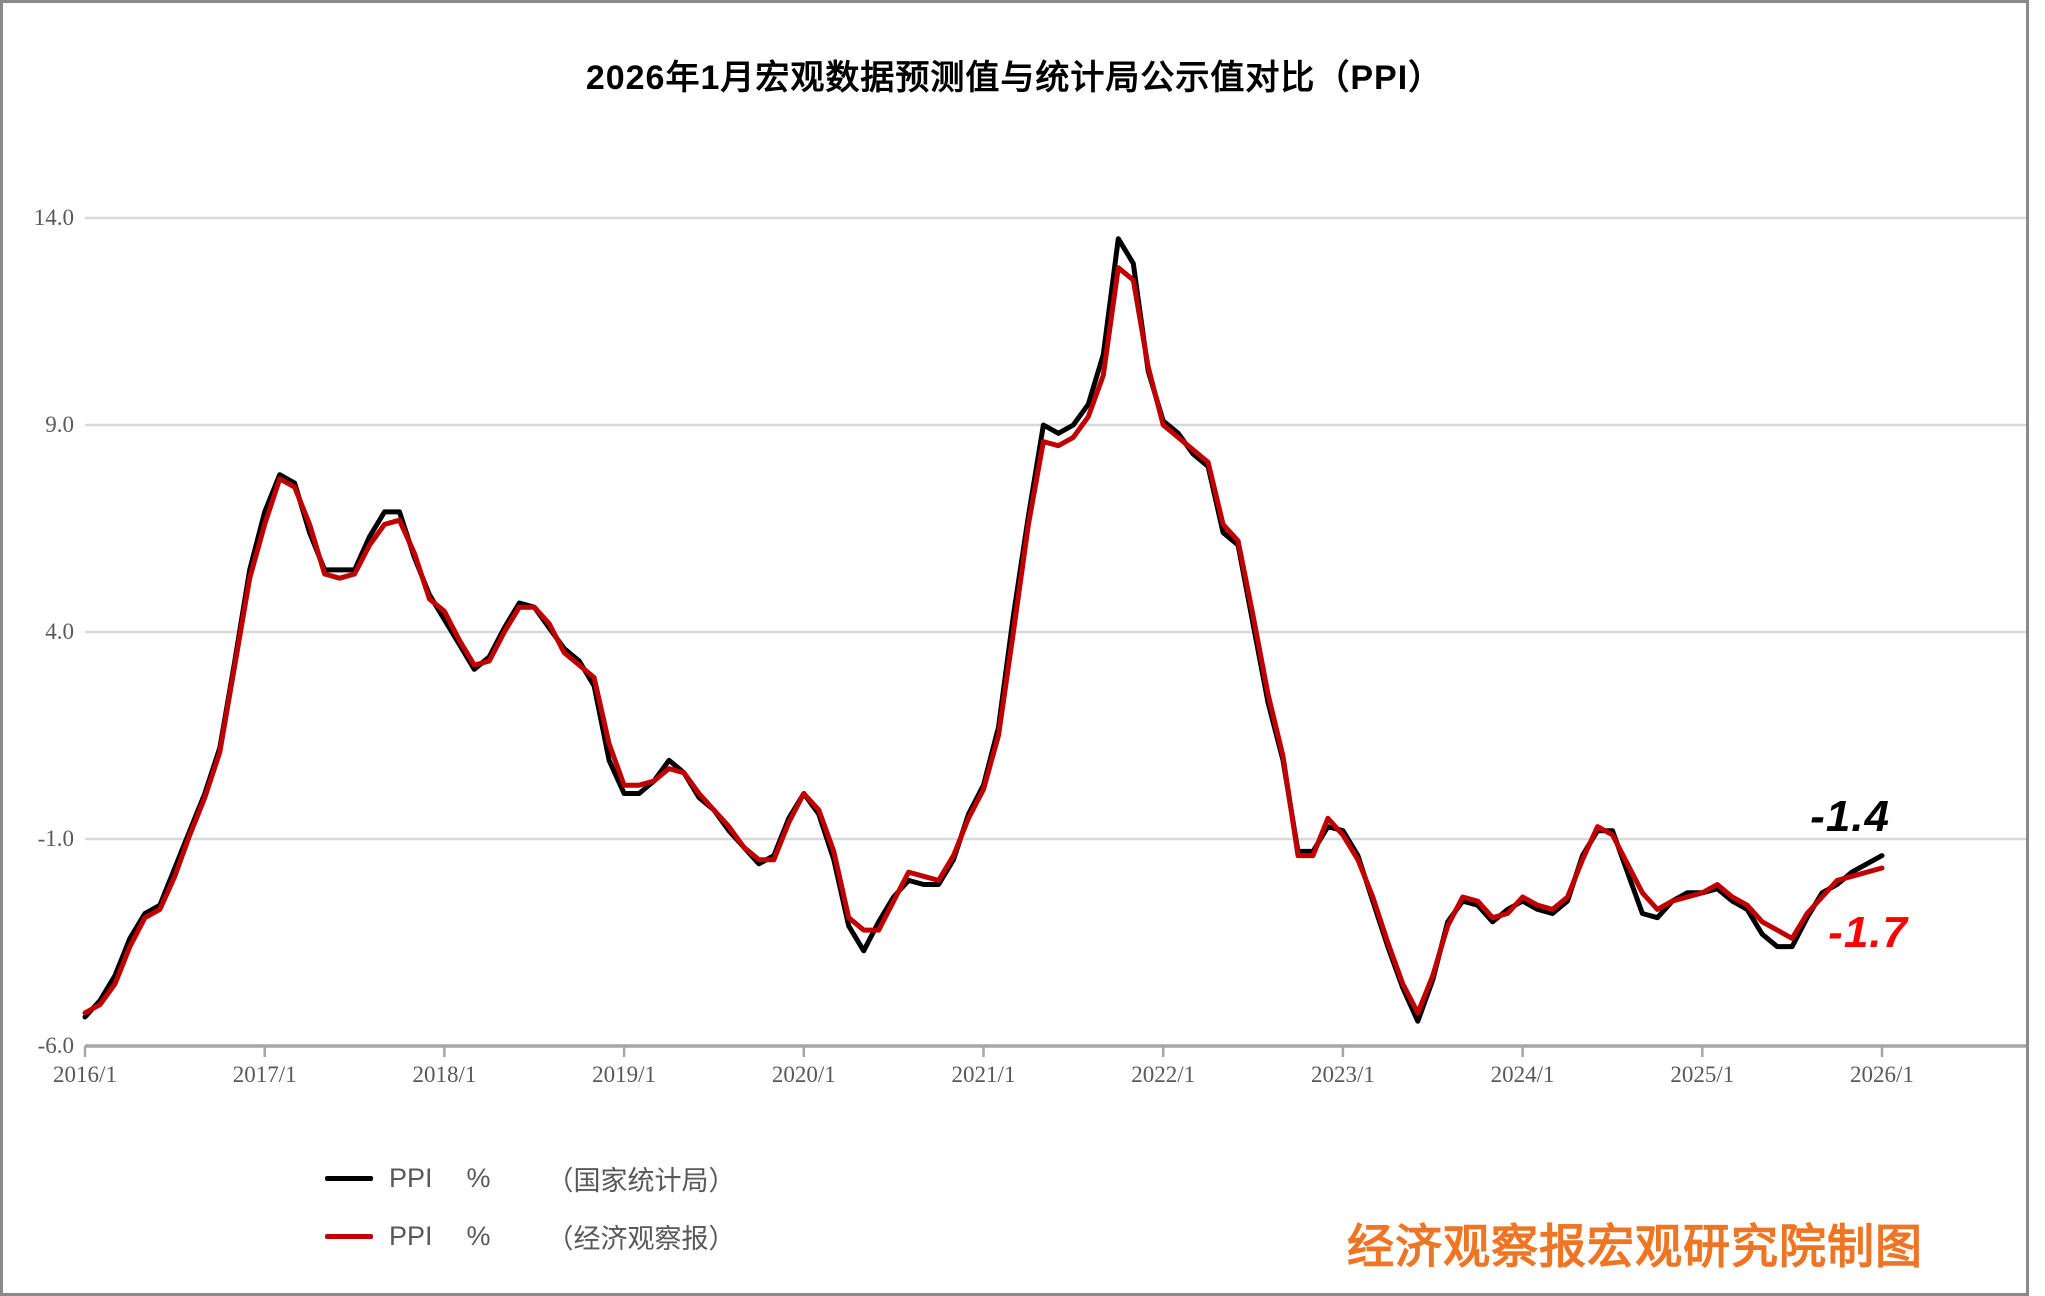 This screenshot has width=2045, height=1296. What do you see at coordinates (1868, 932) in the screenshot?
I see `forecast-last-value-label: -1.7` at bounding box center [1868, 932].